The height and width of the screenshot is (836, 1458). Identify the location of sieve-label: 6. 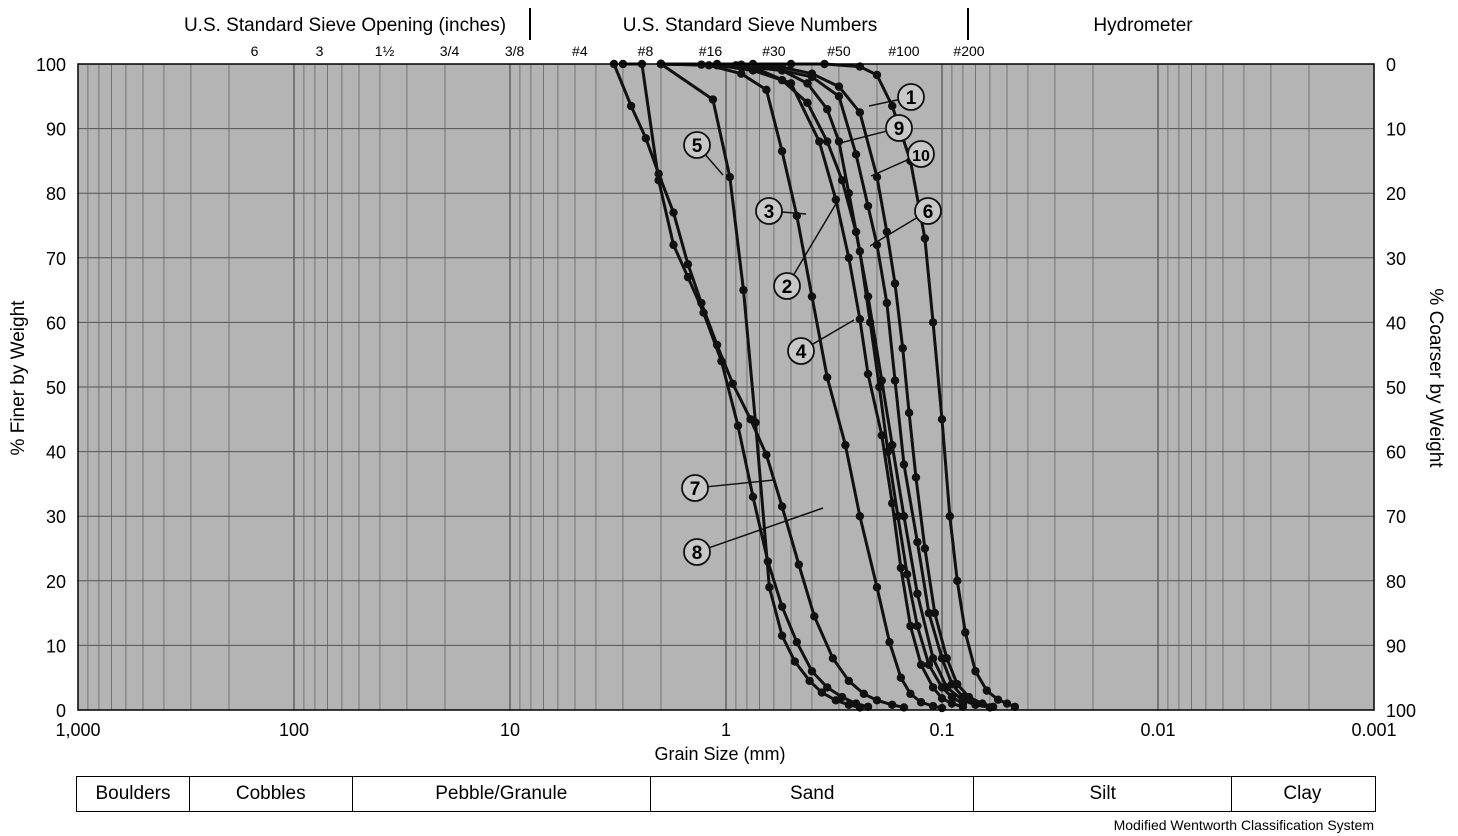
(255, 51).